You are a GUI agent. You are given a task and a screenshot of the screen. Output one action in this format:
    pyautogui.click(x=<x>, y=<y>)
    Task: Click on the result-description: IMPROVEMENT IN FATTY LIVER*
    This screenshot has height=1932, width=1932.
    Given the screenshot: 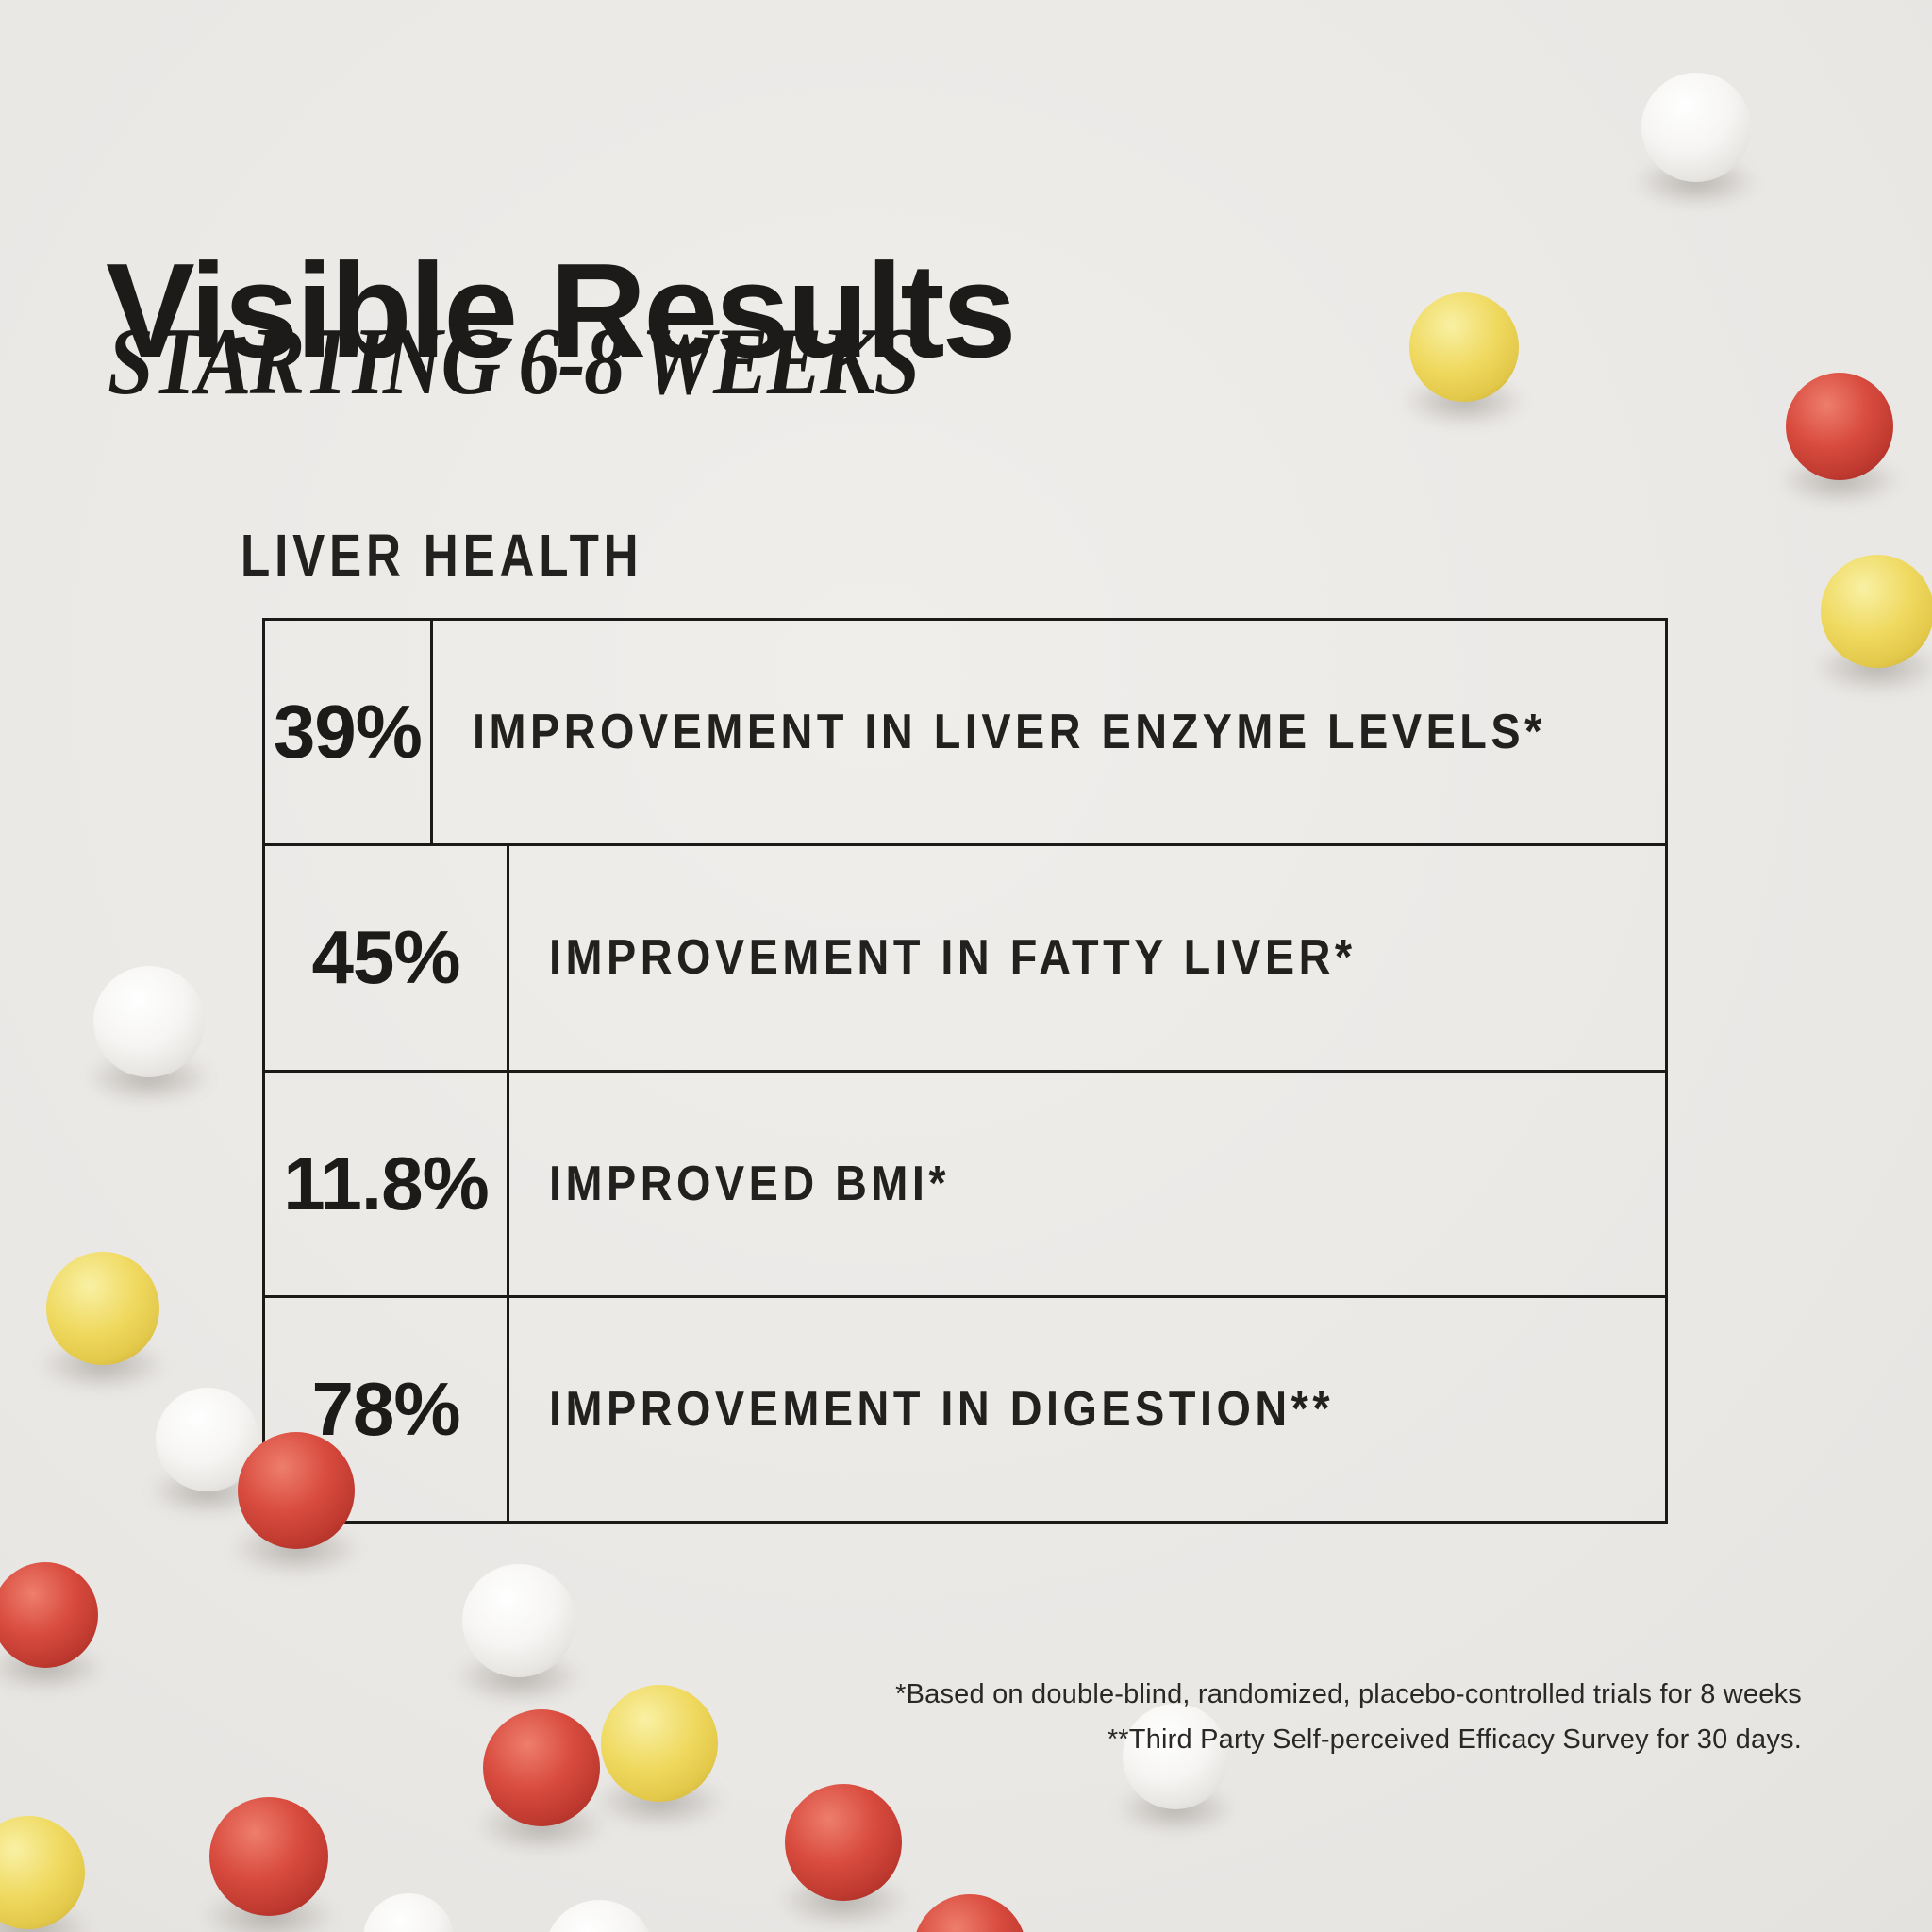 What is the action you would take?
    pyautogui.click(x=1087, y=958)
    